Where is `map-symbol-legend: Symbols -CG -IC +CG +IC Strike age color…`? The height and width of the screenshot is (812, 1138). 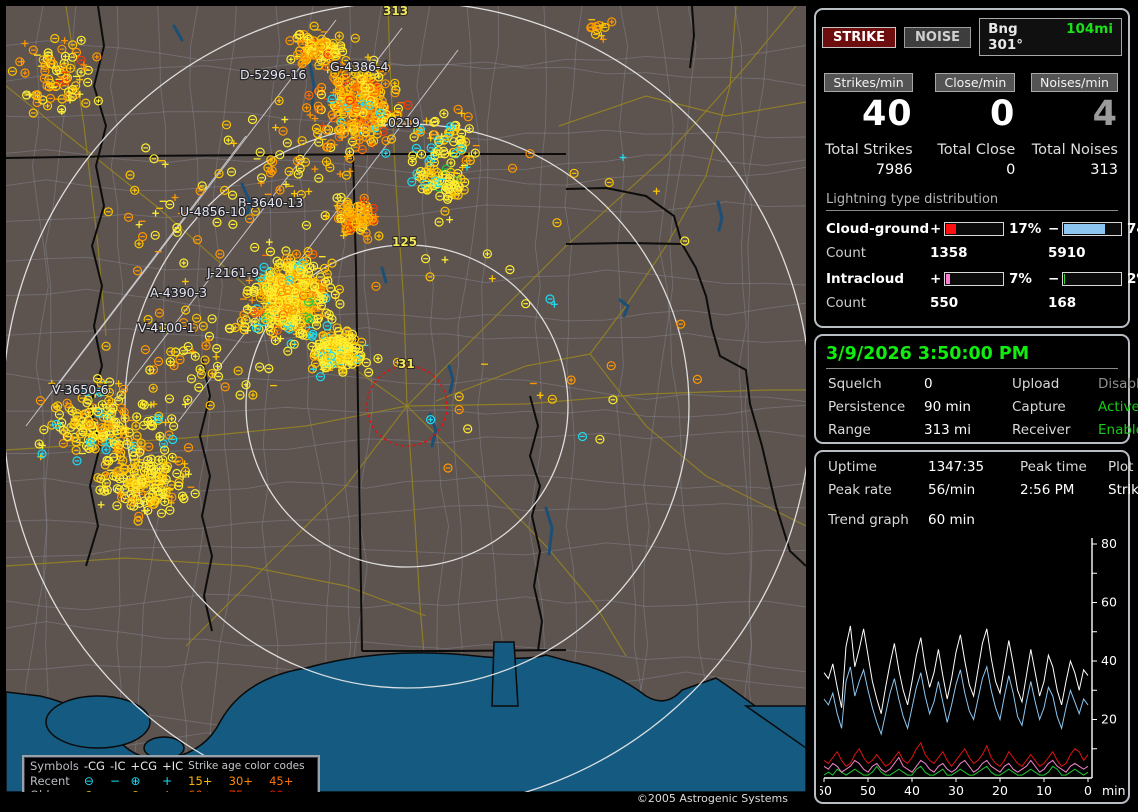 map-symbol-legend: Symbols -CG -IC +CG +IC Strike age color… is located at coordinates (171, 773).